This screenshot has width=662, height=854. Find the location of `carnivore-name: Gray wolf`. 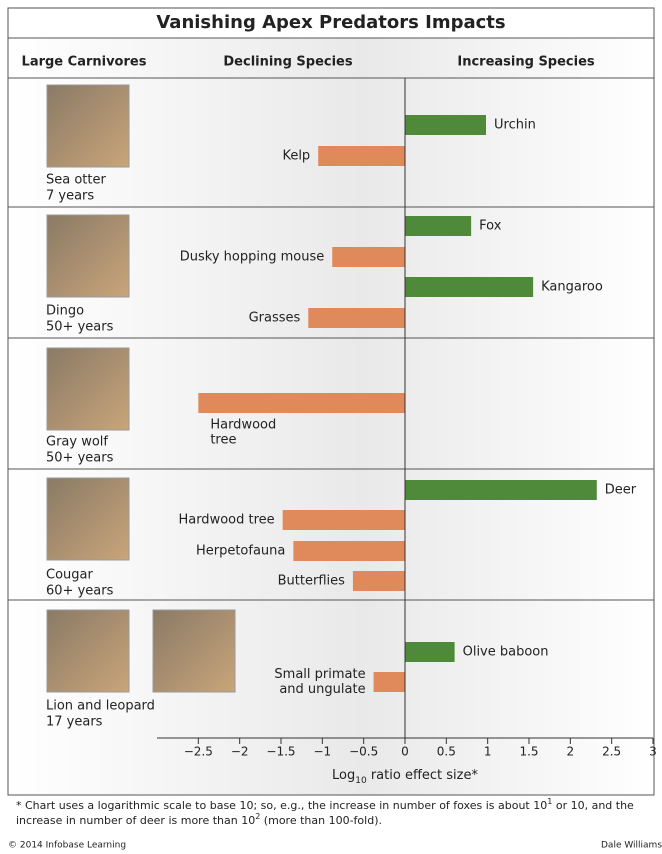

carnivore-name: Gray wolf is located at coordinates (77, 442).